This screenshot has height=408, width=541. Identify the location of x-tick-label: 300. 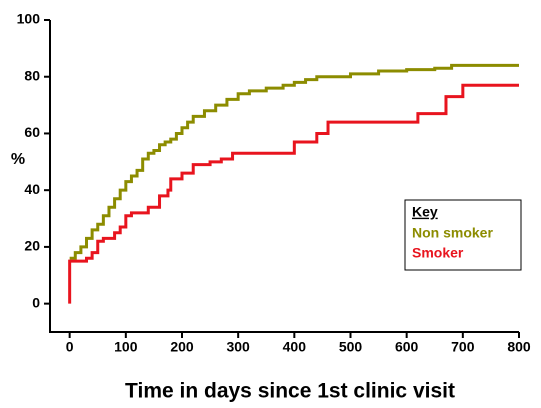
(238, 347).